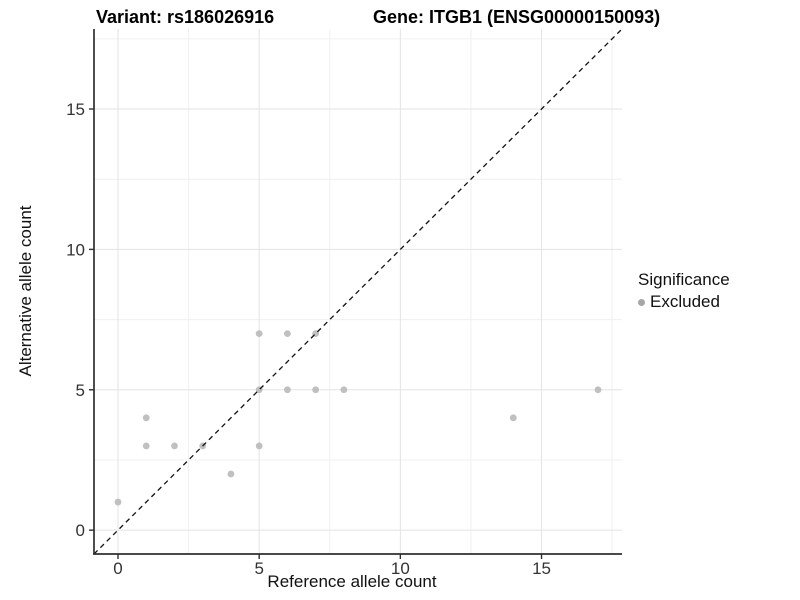 This screenshot has width=800, height=600. I want to click on legend-key-dot, so click(641, 302).